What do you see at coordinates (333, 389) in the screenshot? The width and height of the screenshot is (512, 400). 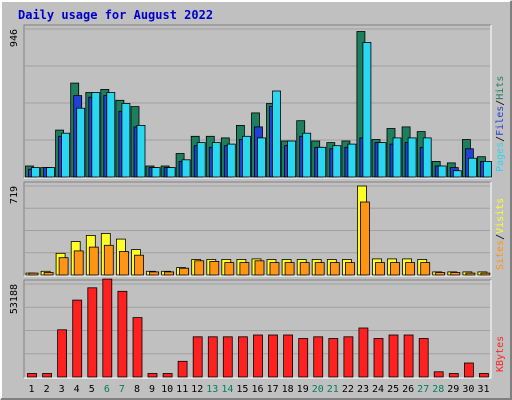 I see `day-label-21: 21` at bounding box center [333, 389].